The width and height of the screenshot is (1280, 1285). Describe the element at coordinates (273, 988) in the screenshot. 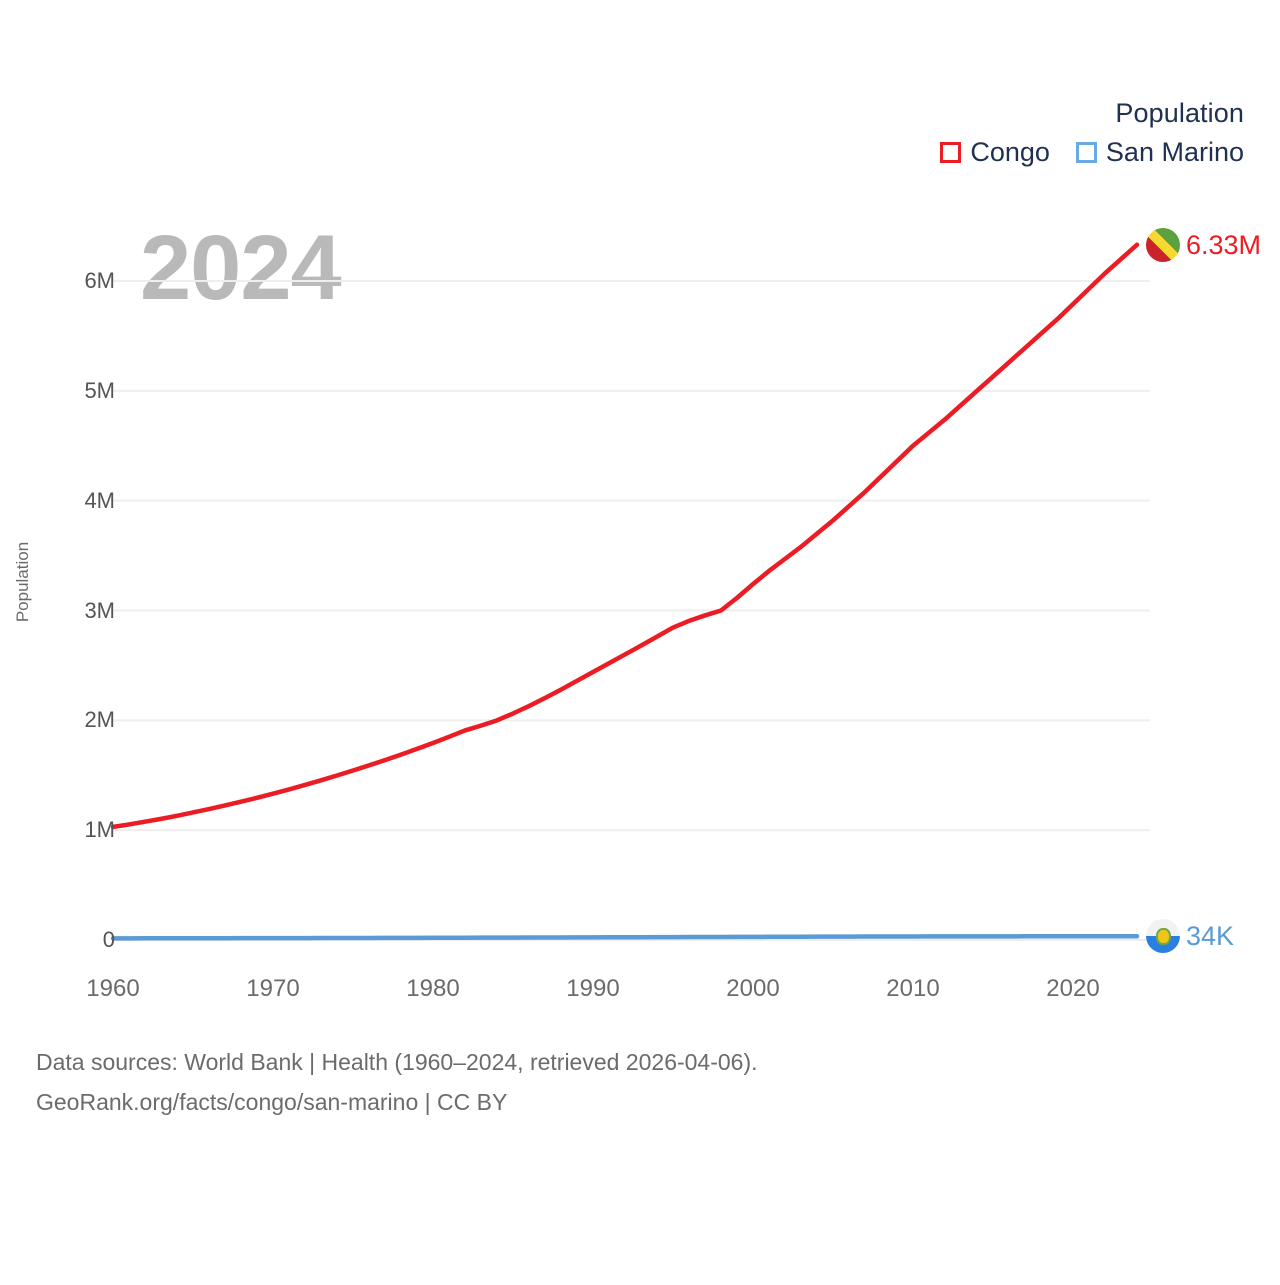

I see `x-tick-1970: 1970` at that location.